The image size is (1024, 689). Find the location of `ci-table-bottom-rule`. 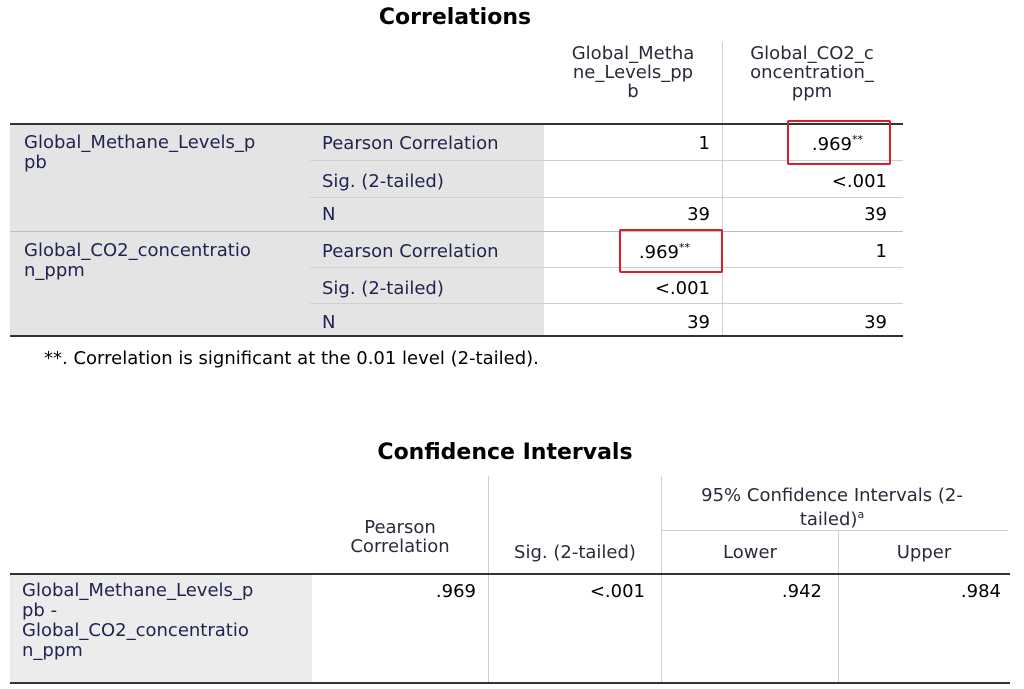

ci-table-bottom-rule is located at coordinates (510, 683).